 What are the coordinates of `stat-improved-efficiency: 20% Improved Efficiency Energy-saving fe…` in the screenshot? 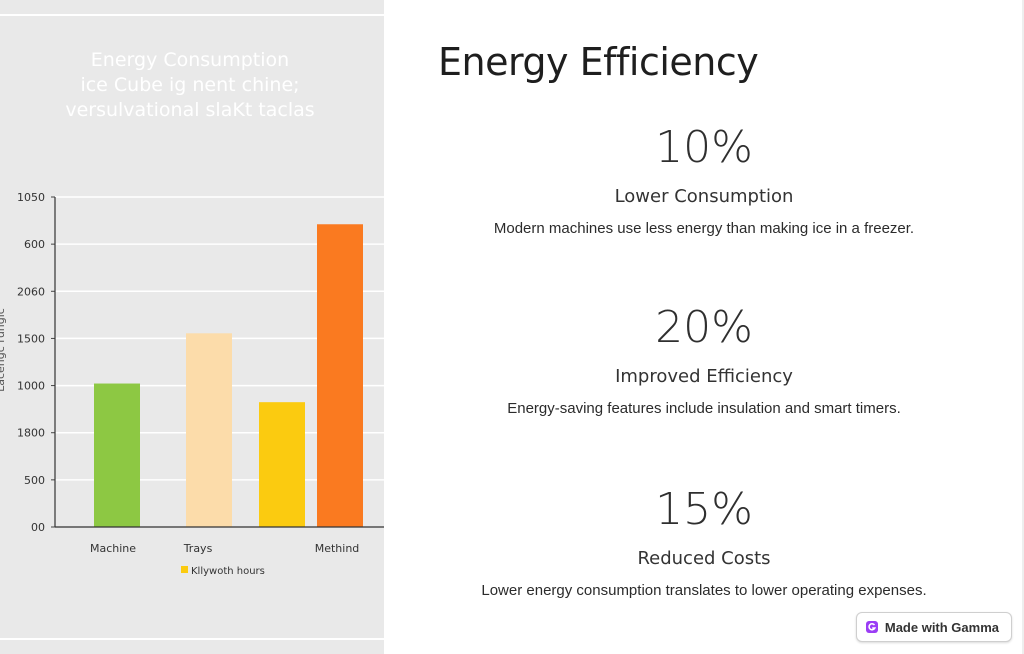 It's located at (704, 360).